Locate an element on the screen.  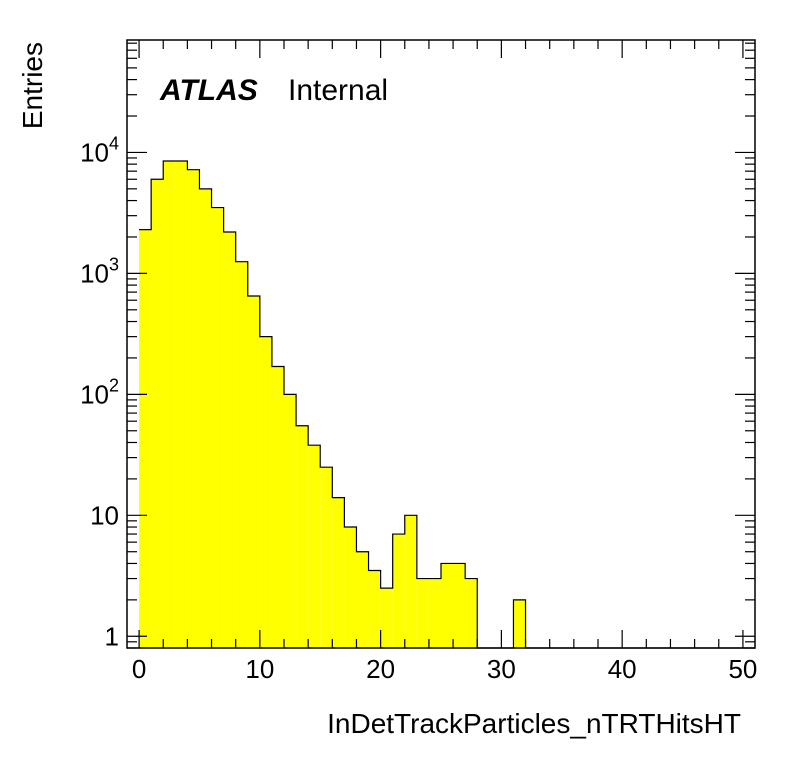
y-tick-label: 10⁴ is located at coordinates (99, 150).